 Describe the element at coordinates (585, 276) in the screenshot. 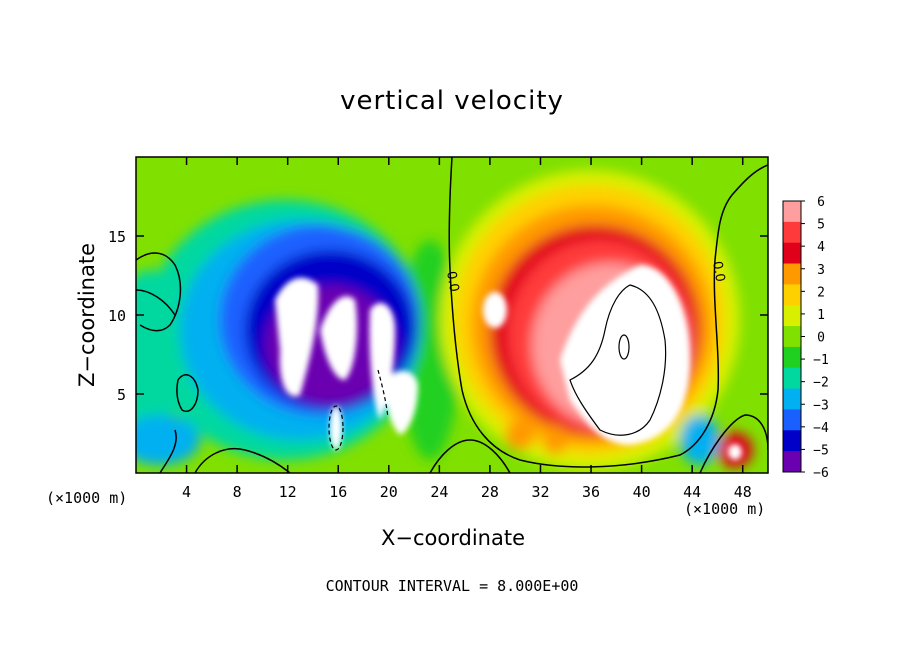

I see `contour-label-group: 0.0 0.0` at that location.